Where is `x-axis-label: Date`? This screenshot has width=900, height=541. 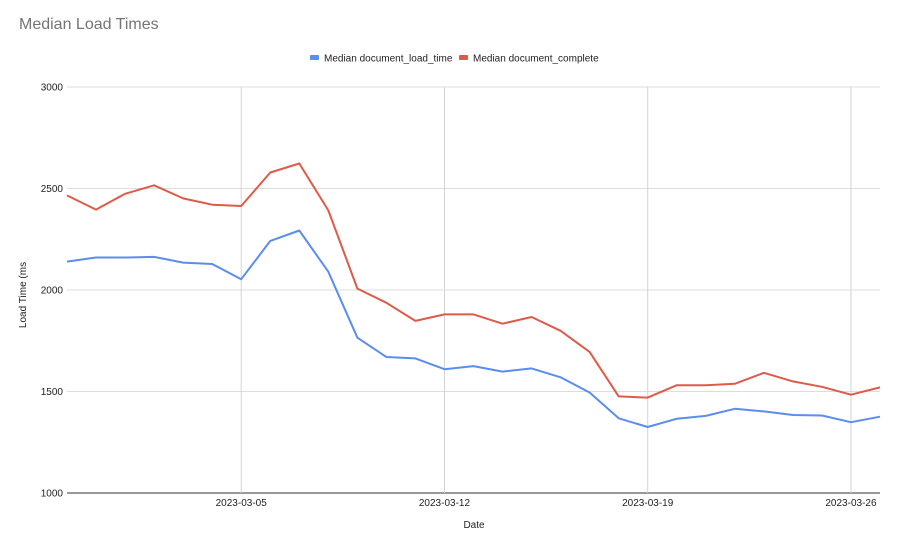
x-axis-label: Date is located at coordinates (474, 525).